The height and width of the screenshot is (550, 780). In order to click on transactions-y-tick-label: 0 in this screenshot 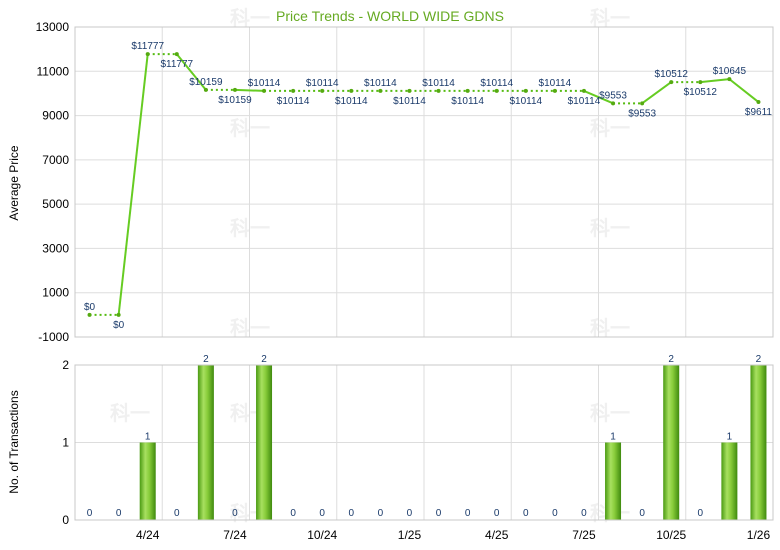, I will do `click(65, 520)`.